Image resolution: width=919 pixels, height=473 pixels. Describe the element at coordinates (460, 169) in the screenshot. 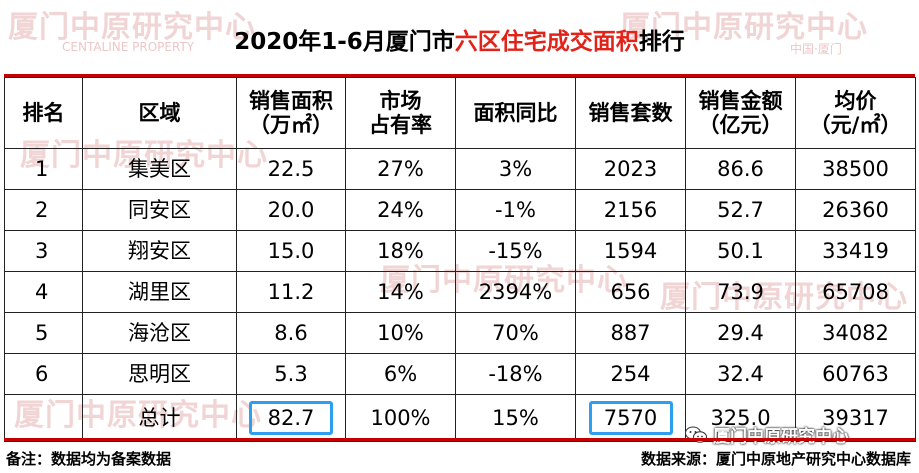

I see `table-row: 1 集美区 22.5 27% 3% 2023 86.6 38500` at that location.